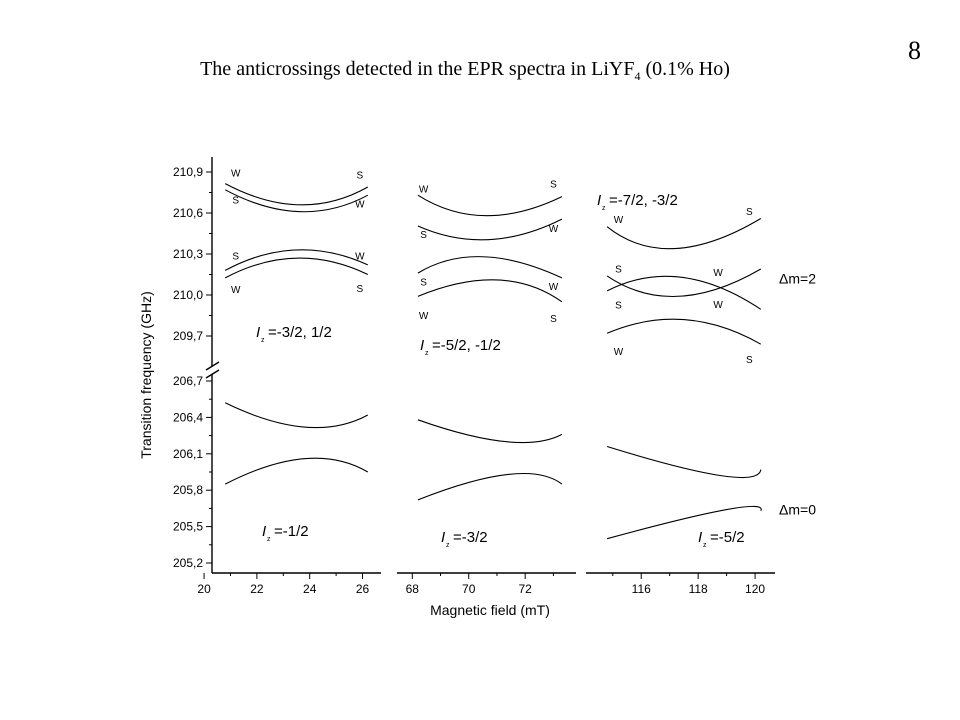  I want to click on x-tick-label: 24, so click(310, 589).